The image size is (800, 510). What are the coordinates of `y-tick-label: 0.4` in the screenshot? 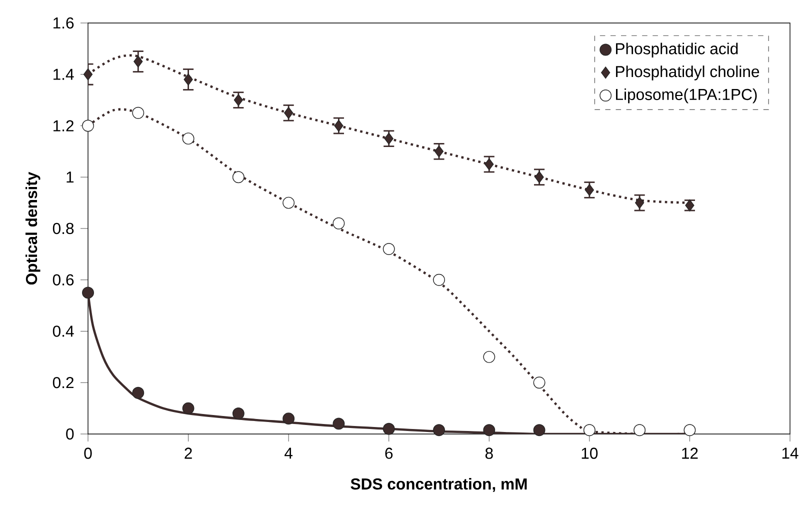 It's located at (63, 331).